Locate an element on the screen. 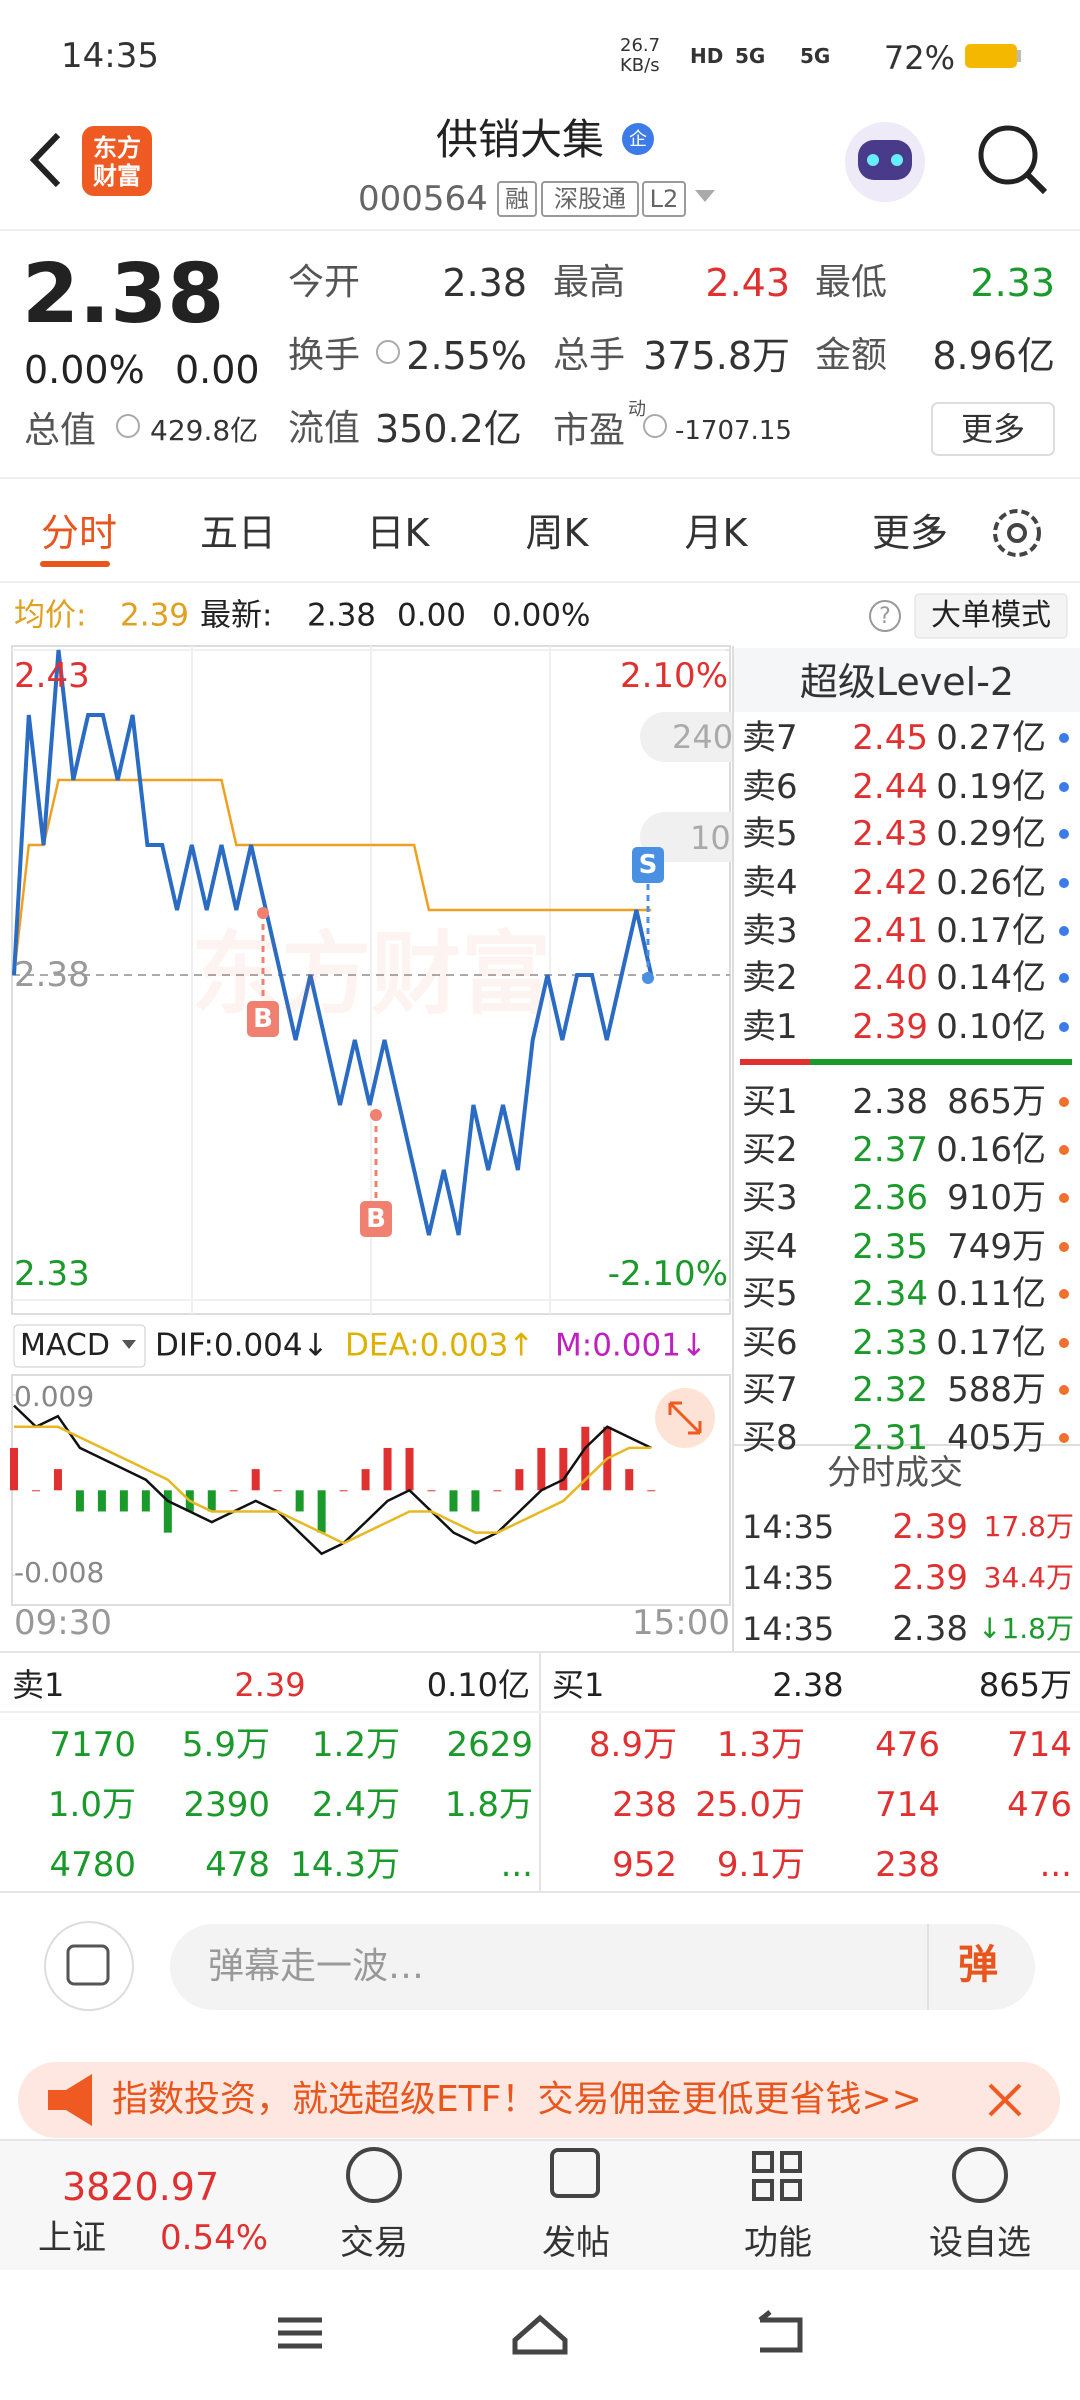  table-cell: 238 is located at coordinates (907, 1865).